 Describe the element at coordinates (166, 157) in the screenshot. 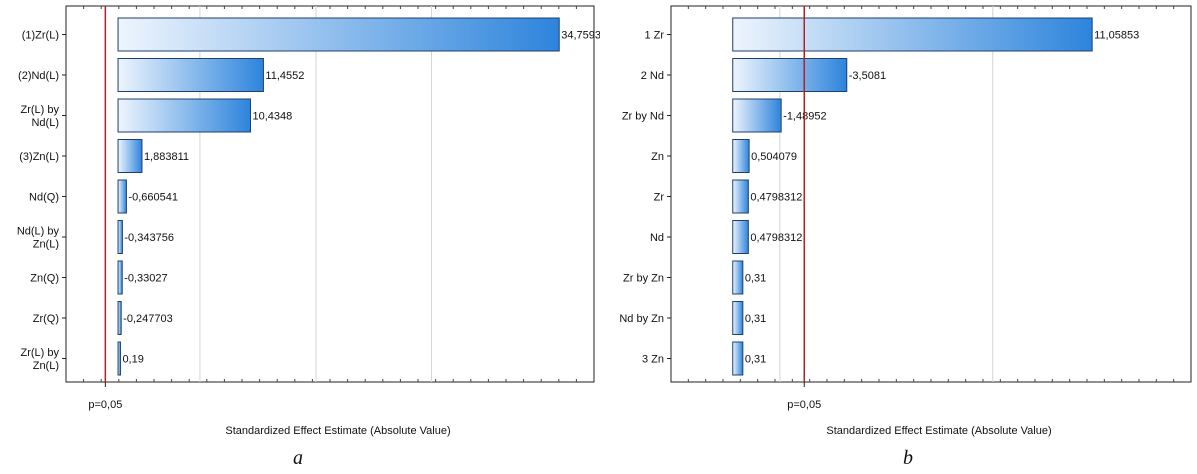

I see `data-label: 1,883811` at that location.